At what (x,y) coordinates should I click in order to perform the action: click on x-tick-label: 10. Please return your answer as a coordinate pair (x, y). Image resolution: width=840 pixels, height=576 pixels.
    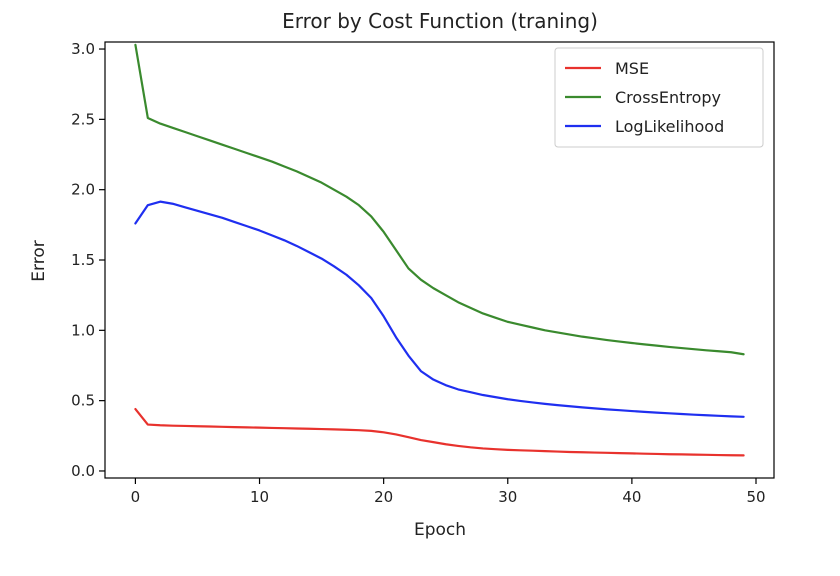
    Looking at the image, I should click on (259, 497).